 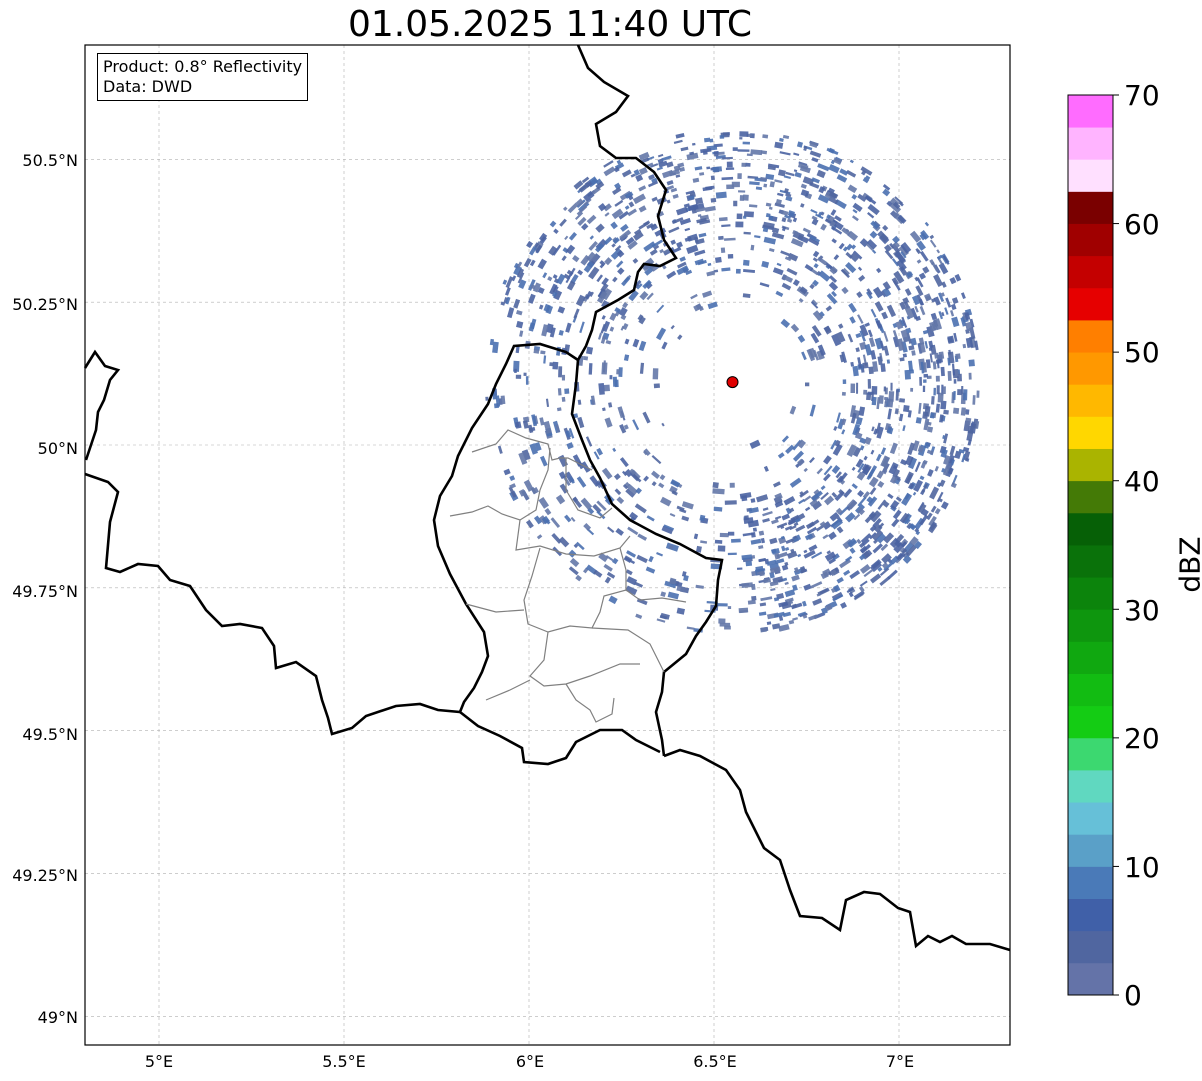 I want to click on luxembourg-germany-border, so click(x=647, y=558).